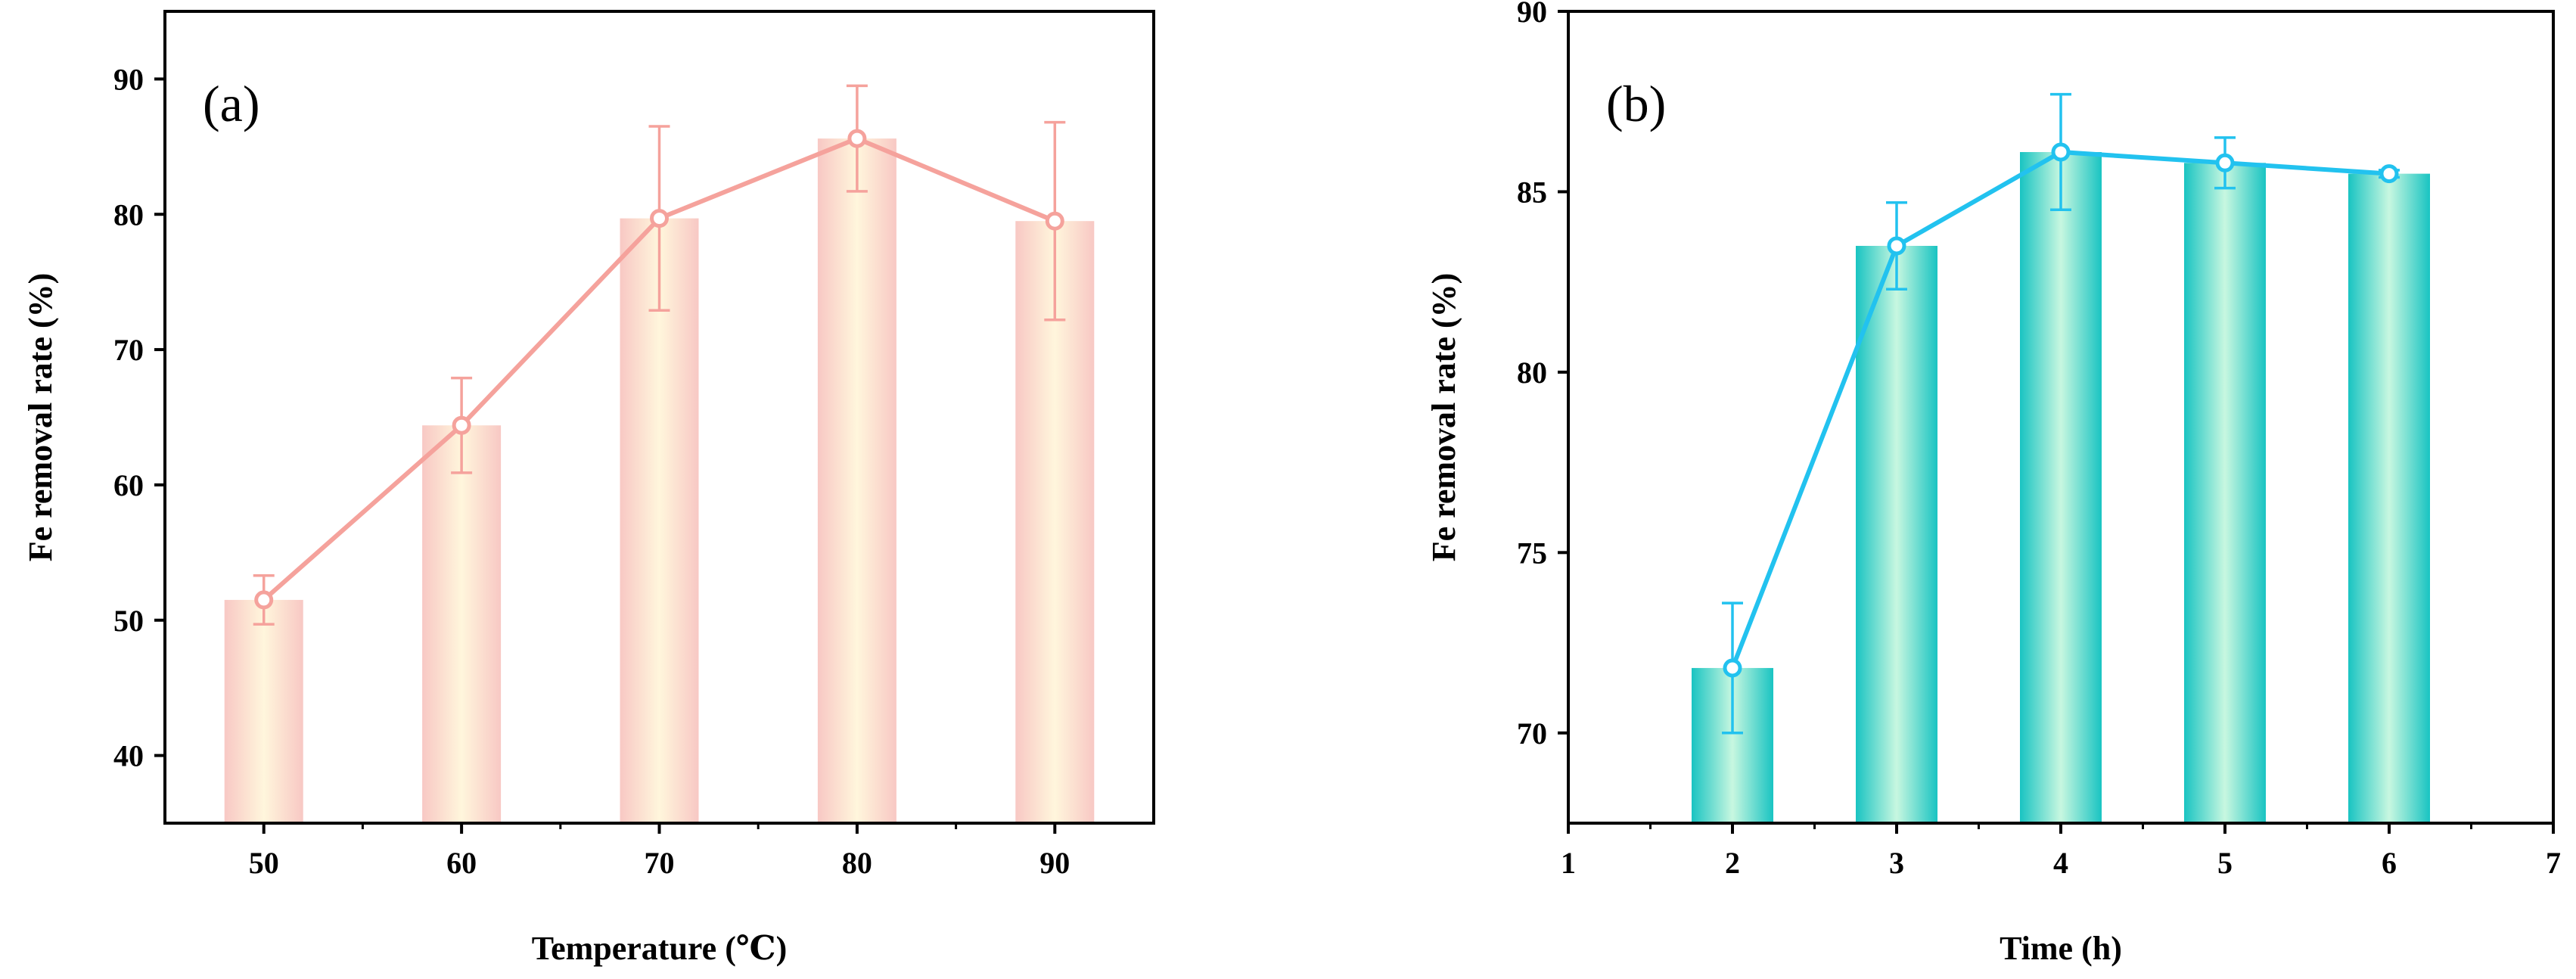 This screenshot has height=979, width=2576. I want to click on x-tick-label-b-5: 5, so click(2225, 863).